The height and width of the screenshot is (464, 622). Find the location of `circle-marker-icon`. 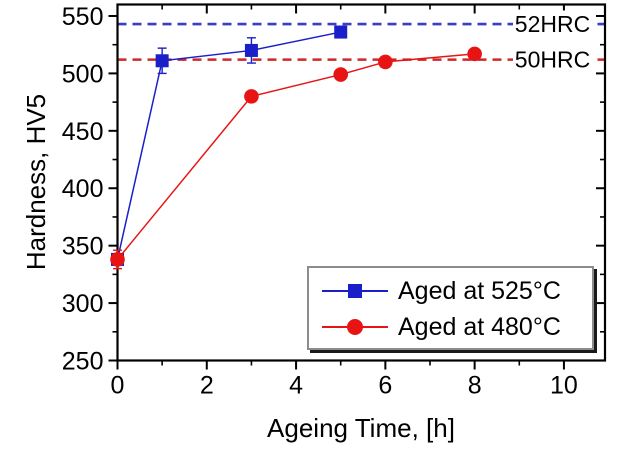

circle-marker-icon is located at coordinates (355, 327).